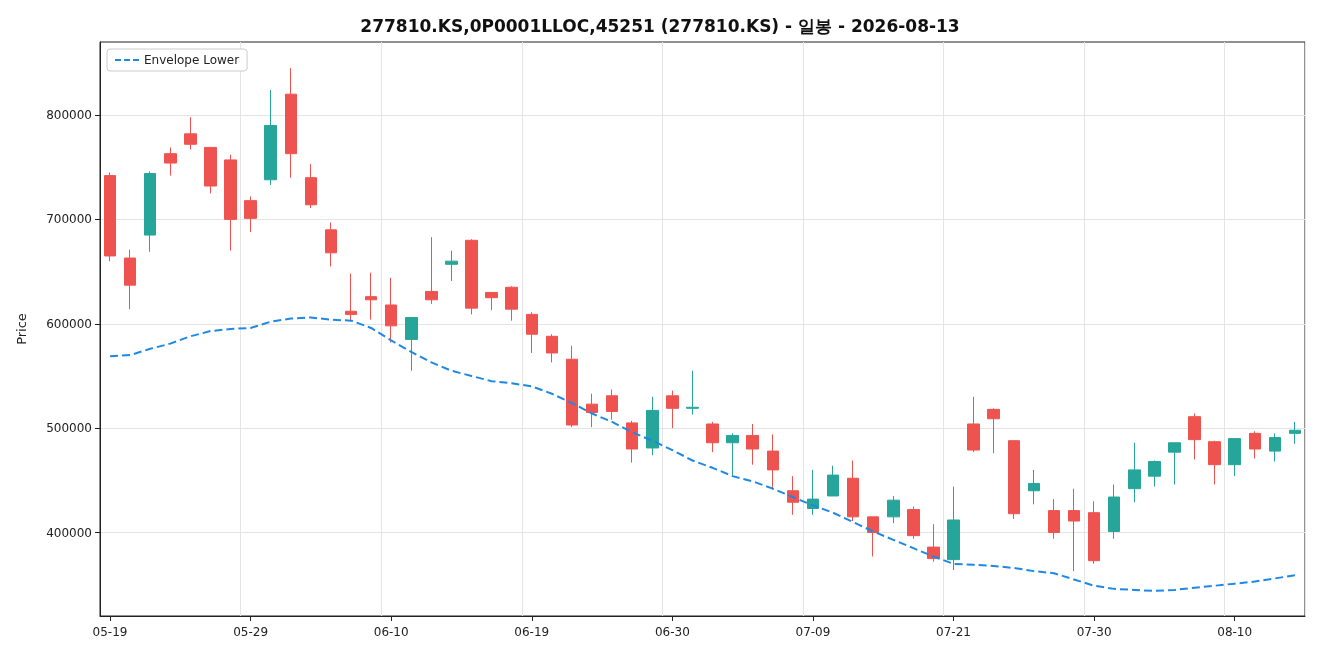  What do you see at coordinates (391, 632) in the screenshot?
I see `x-tick-label: 06-10` at bounding box center [391, 632].